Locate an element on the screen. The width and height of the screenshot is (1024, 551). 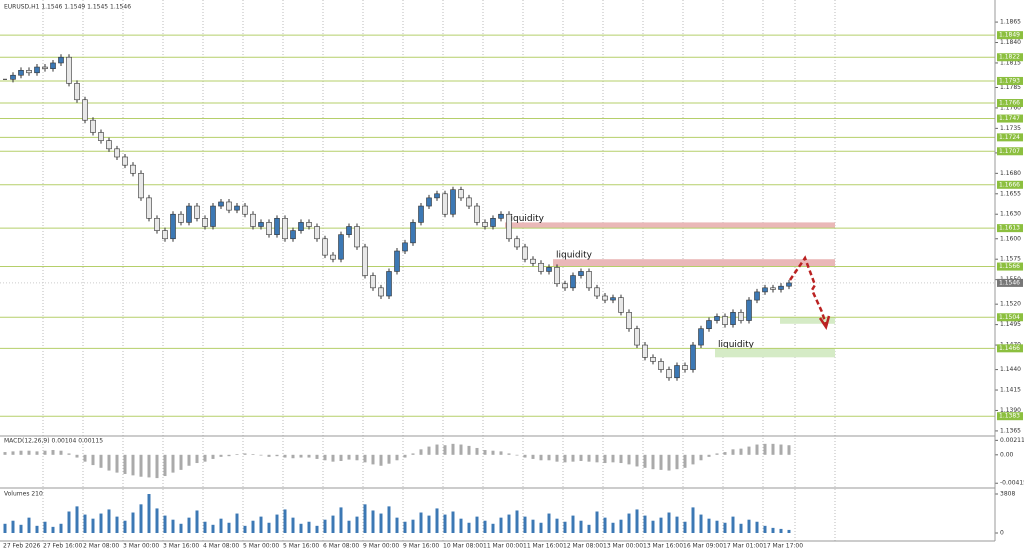
level-label: 1.1566 is located at coordinates (1009, 266).